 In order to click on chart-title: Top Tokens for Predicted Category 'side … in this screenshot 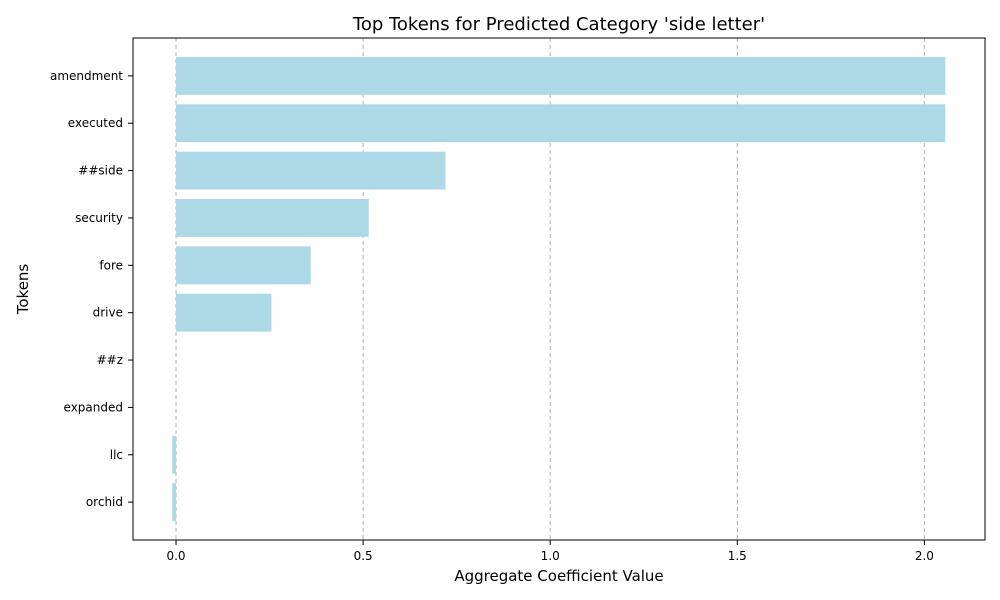, I will do `click(558, 24)`.